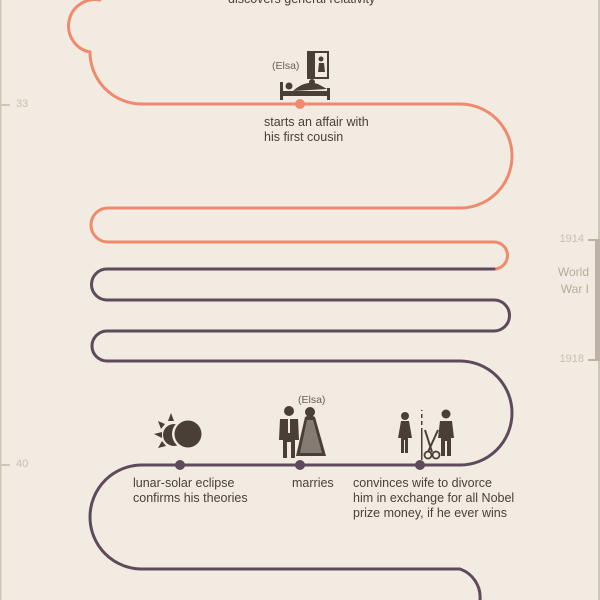  I want to click on age-label-40: 40, so click(22, 464).